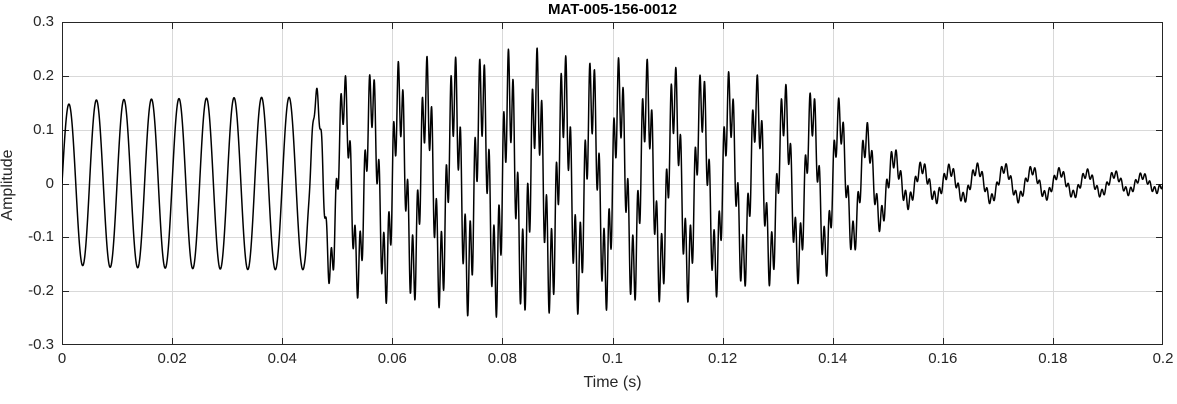 This screenshot has width=1177, height=404. I want to click on x-tick-label: 0.14, so click(833, 358).